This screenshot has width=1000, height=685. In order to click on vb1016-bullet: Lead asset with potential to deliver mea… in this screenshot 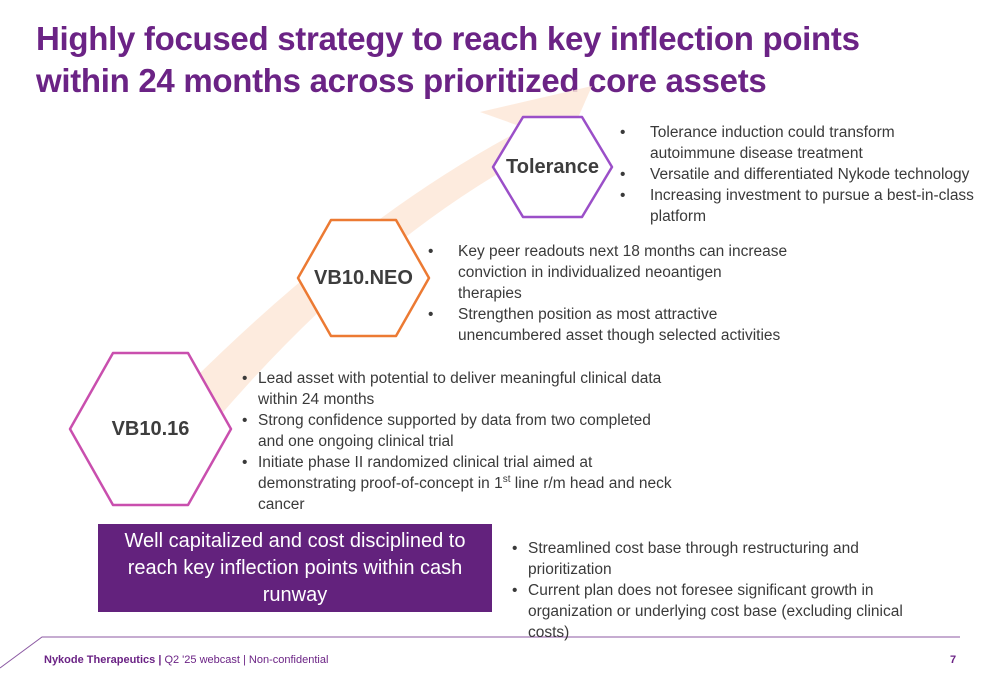, I will do `click(457, 389)`.